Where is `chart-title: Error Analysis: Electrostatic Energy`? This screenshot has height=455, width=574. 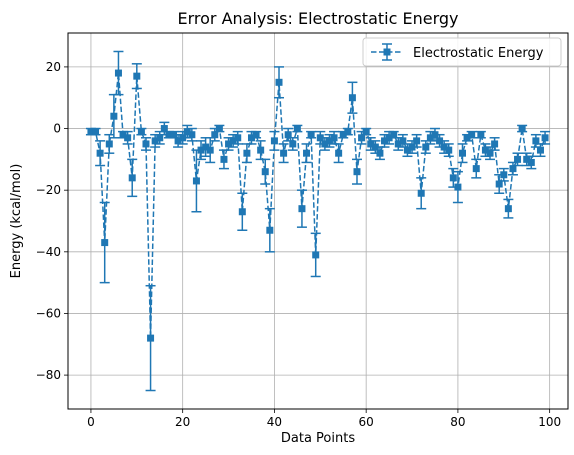 chart-title: Error Analysis: Electrostatic Energy is located at coordinates (318, 18).